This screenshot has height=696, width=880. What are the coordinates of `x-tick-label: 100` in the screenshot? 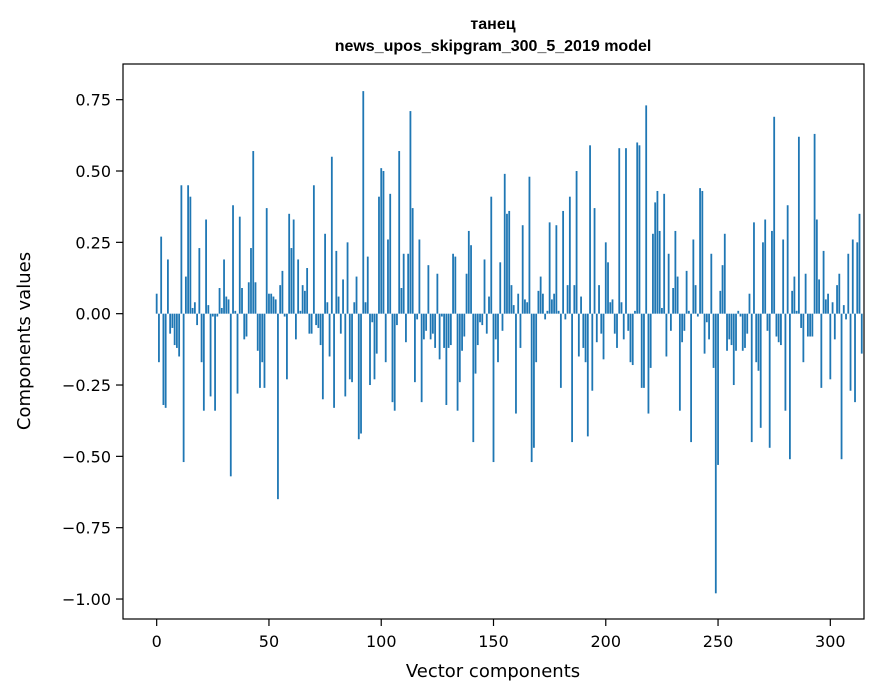 It's located at (381, 641).